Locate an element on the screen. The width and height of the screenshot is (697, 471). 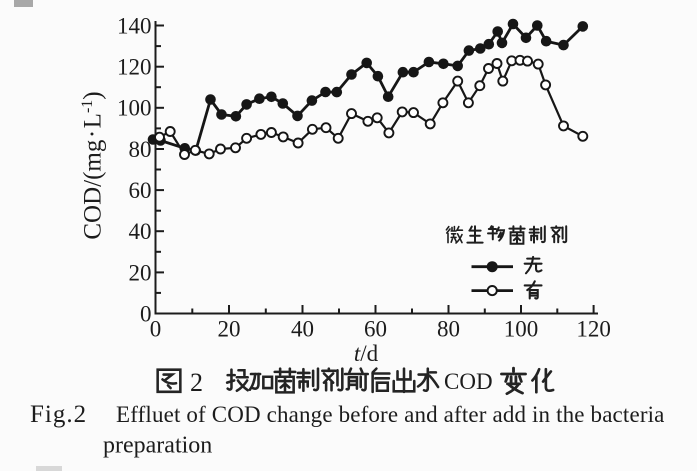
svg-text: COD/(mg·L-1) is located at coordinates (93, 165).